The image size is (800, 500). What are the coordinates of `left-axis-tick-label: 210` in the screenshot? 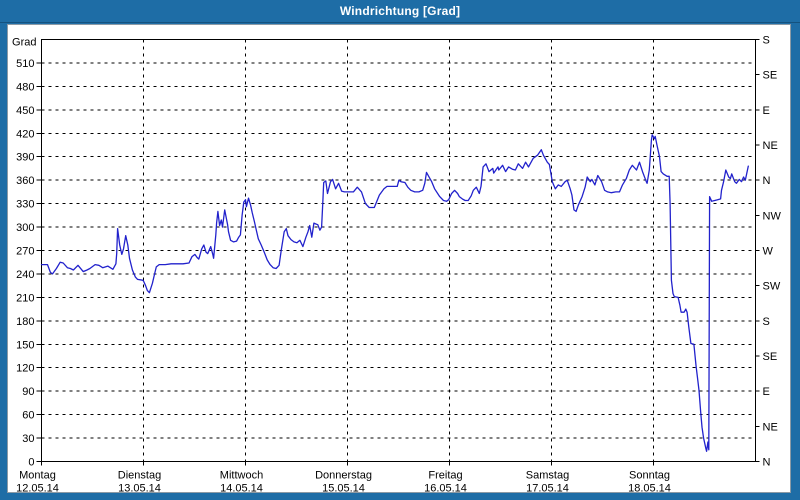 It's located at (25, 298).